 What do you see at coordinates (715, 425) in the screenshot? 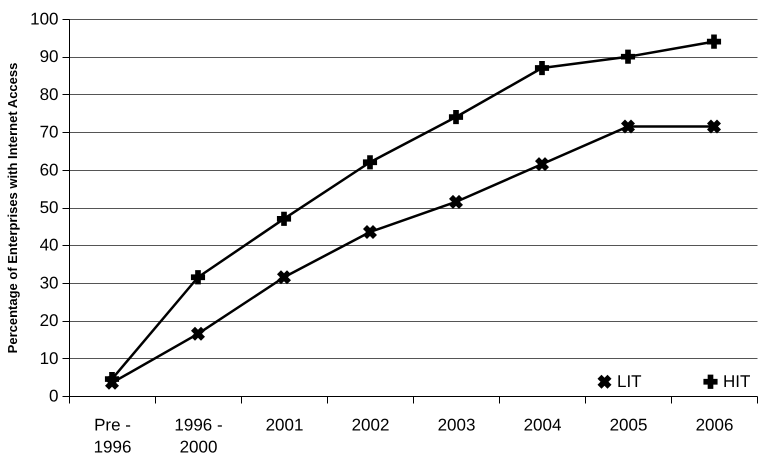
I see `x-tick-label: 2006` at bounding box center [715, 425].